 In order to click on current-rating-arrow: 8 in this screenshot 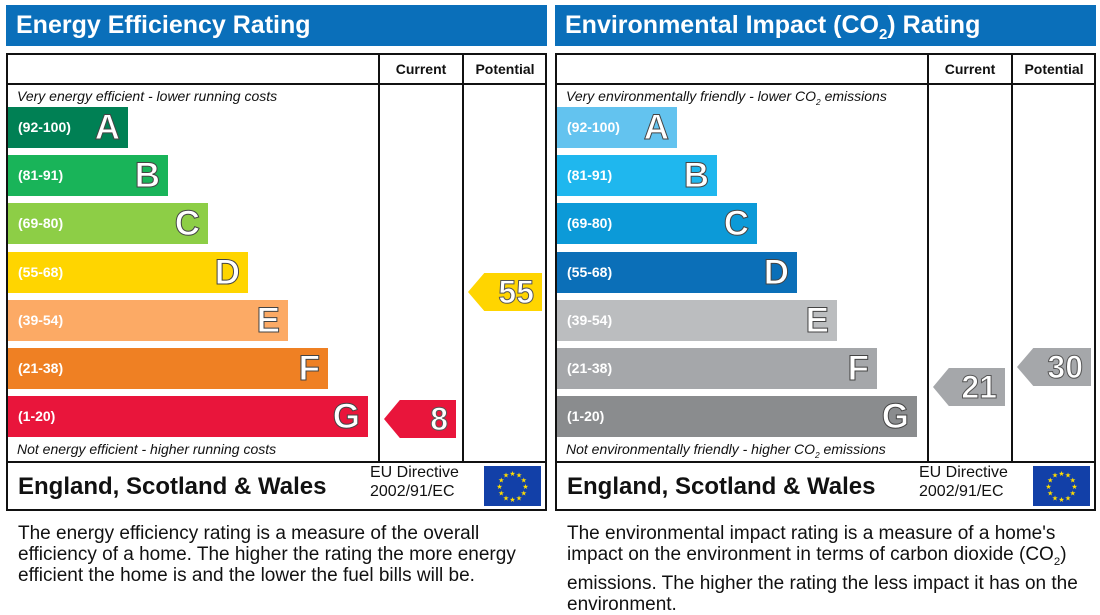, I will do `click(420, 419)`.